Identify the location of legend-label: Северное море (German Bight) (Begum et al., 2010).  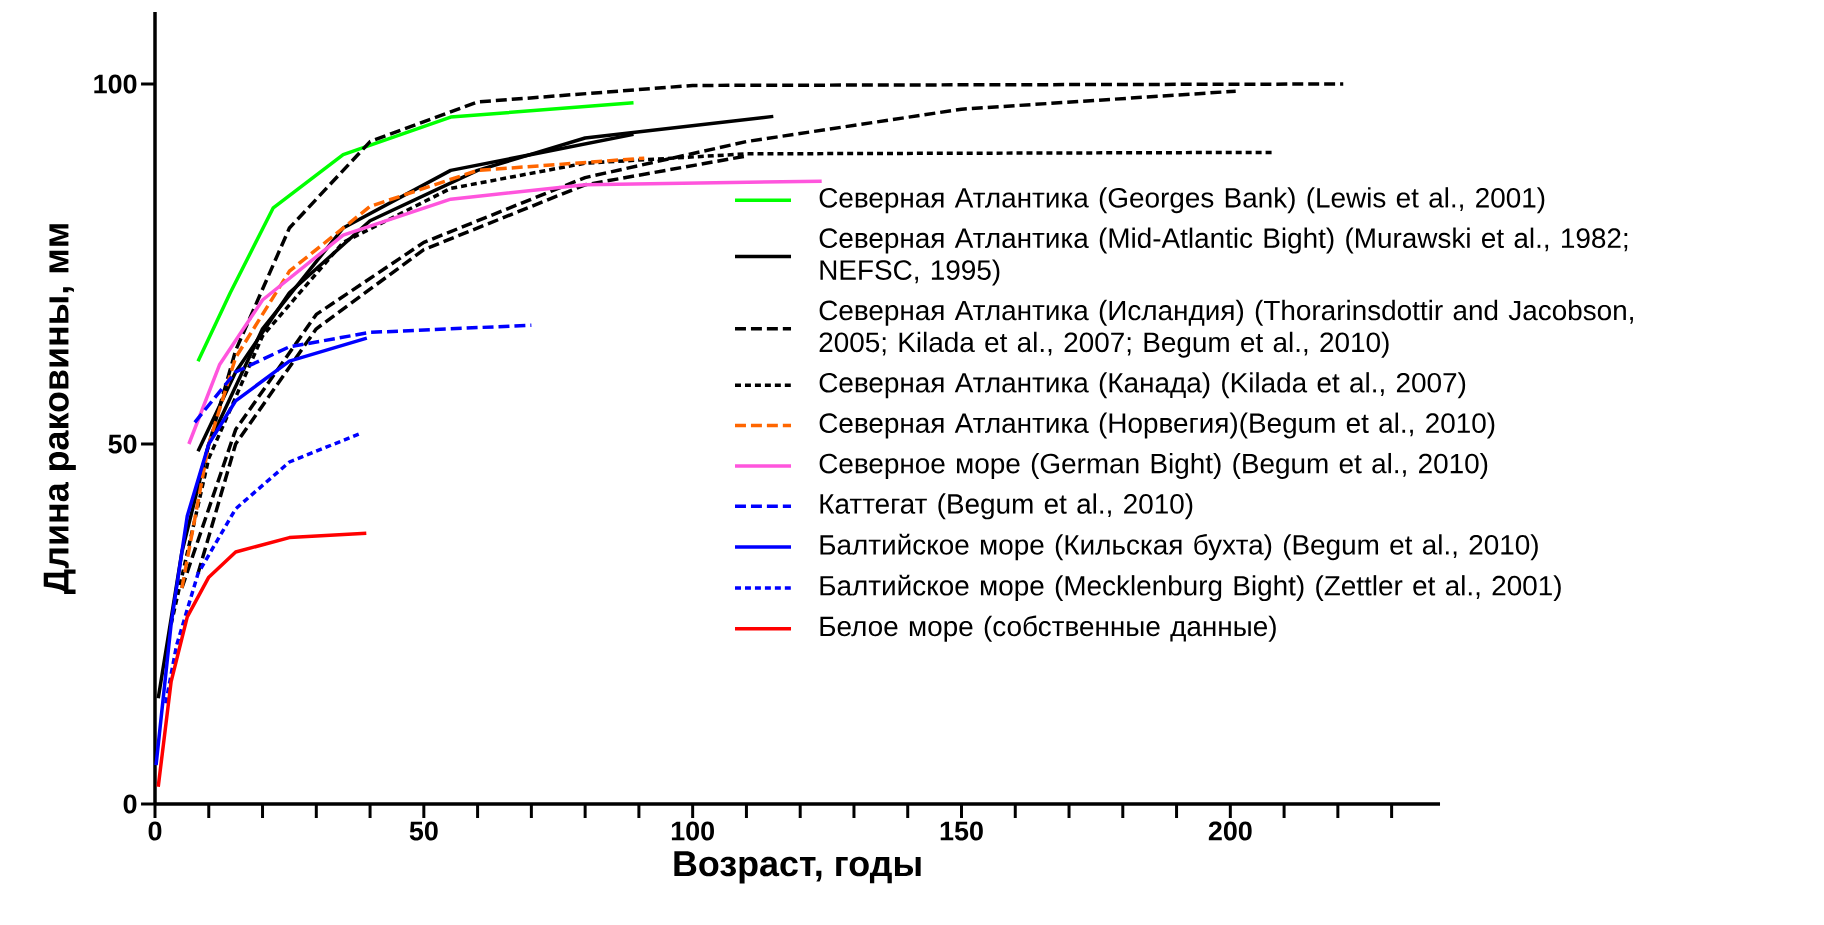
(1153, 465).